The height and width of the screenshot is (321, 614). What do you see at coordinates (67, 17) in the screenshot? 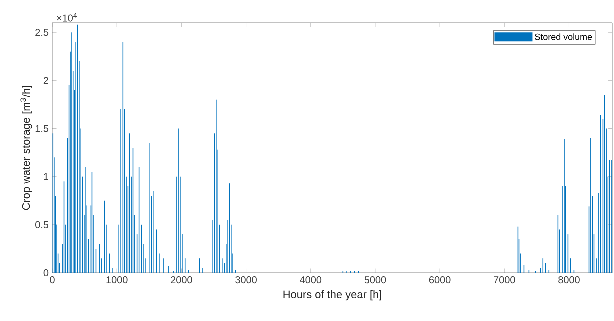
I see `text: ×10$^{4}$` at bounding box center [67, 17].